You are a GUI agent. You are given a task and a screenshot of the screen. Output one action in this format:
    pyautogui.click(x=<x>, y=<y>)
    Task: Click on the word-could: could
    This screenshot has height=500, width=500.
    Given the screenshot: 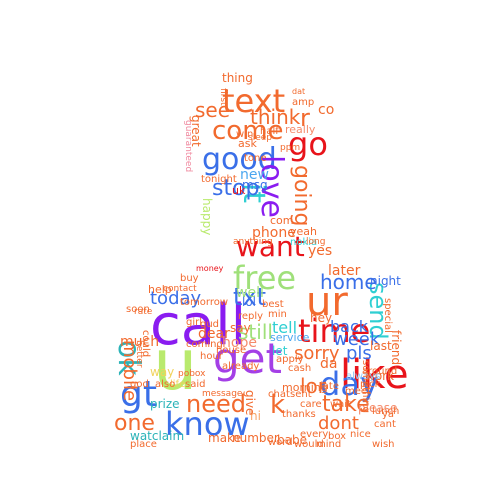 What is the action you would take?
    pyautogui.click(x=145, y=344)
    